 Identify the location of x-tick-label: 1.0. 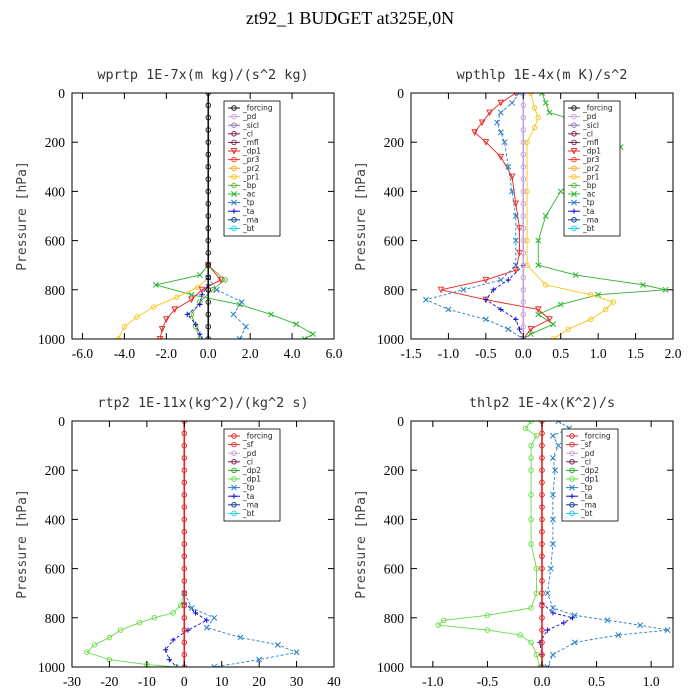
(651, 681).